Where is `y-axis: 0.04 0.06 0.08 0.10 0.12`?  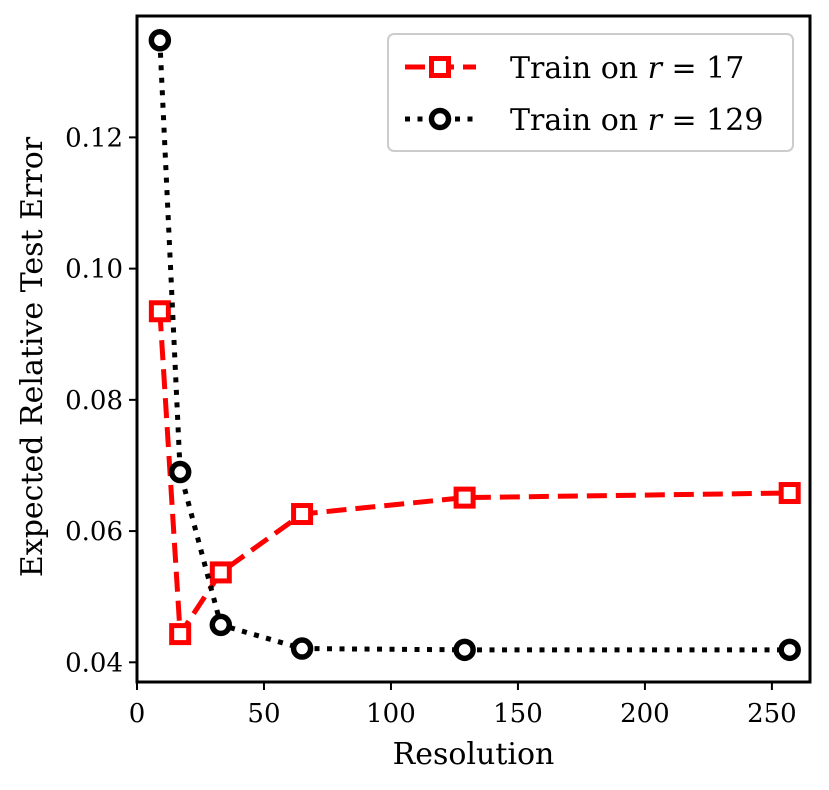
y-axis: 0.04 0.06 0.08 0.10 0.12 is located at coordinates (101, 400).